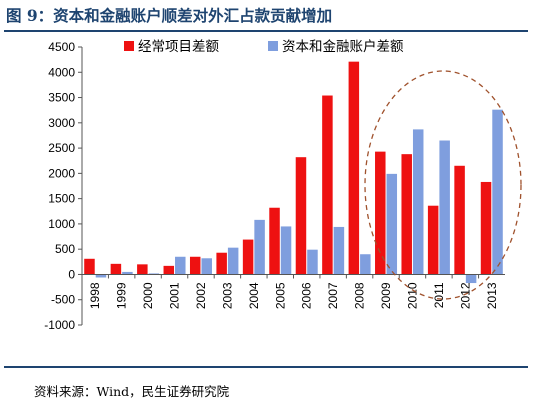 Image resolution: width=533 pixels, height=404 pixels. What do you see at coordinates (132, 391) in the screenshot?
I see `source-note: 资料来源：Wind，民生证券研究院` at bounding box center [132, 391].